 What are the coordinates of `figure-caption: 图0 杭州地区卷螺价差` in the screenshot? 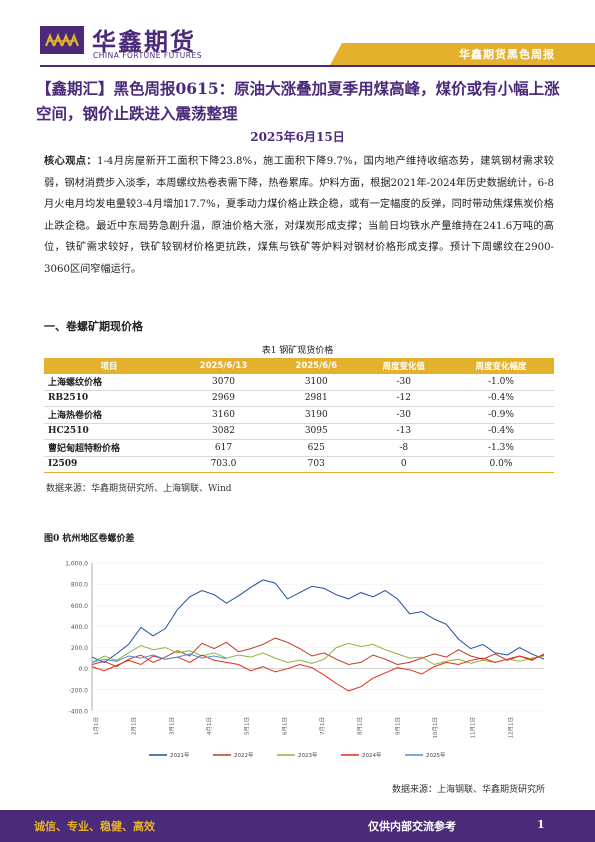 It's located at (89, 539).